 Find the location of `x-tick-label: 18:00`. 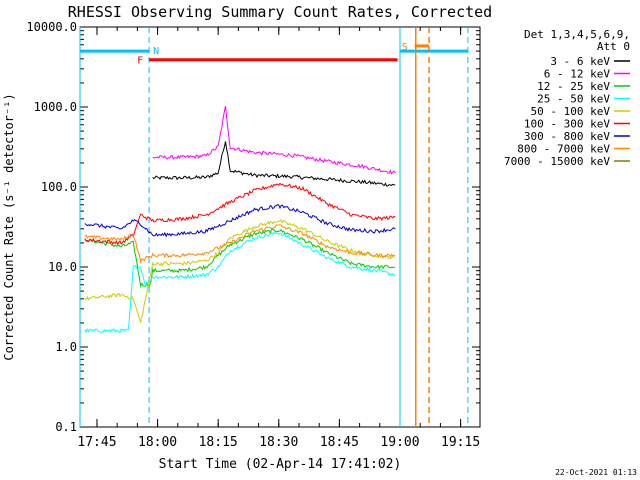

x-tick-label: 18:00 is located at coordinates (157, 442).